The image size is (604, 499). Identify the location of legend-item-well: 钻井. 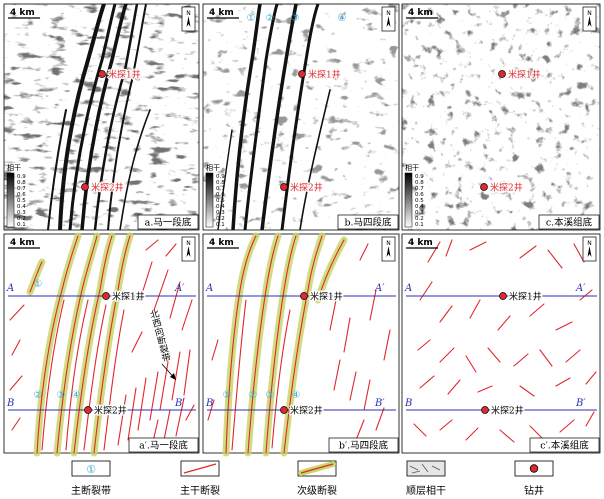
(534, 478).